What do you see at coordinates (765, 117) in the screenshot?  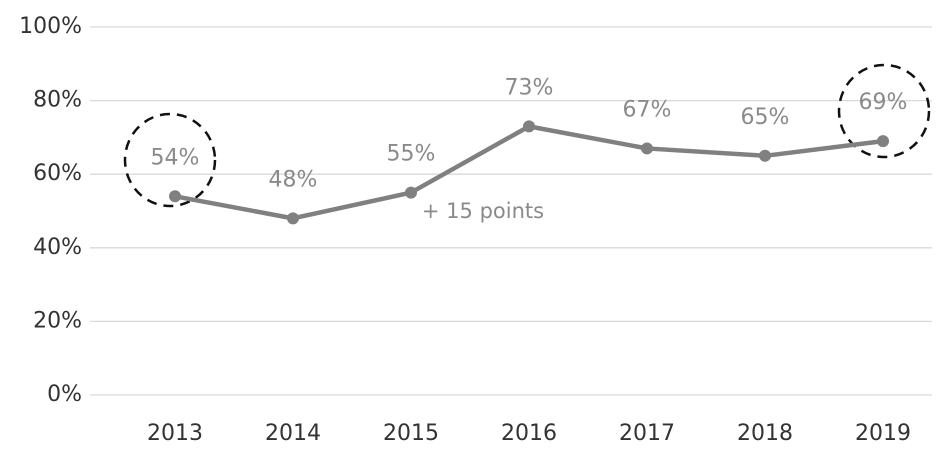 I see `data-label: 65%` at bounding box center [765, 117].